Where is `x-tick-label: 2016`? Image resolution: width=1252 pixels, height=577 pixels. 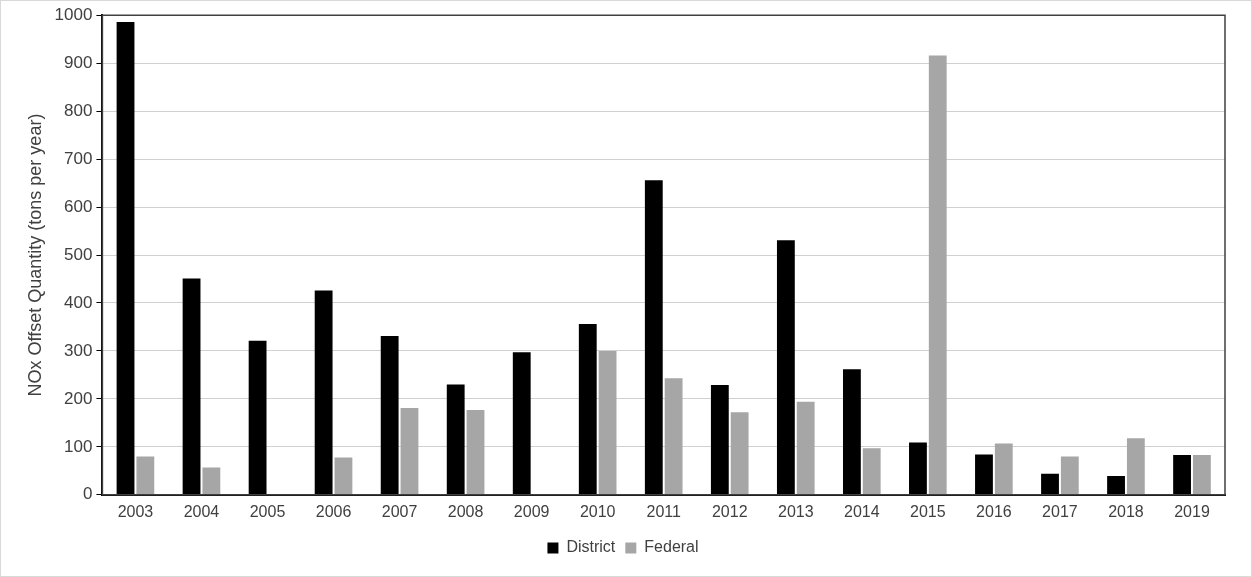
x-tick-label: 2016 is located at coordinates (994, 511).